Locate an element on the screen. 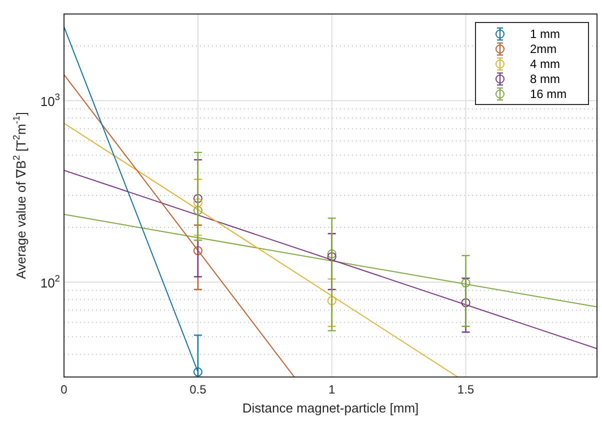  x-axis-title: Distance magnet-particle [mm] is located at coordinates (330, 408).